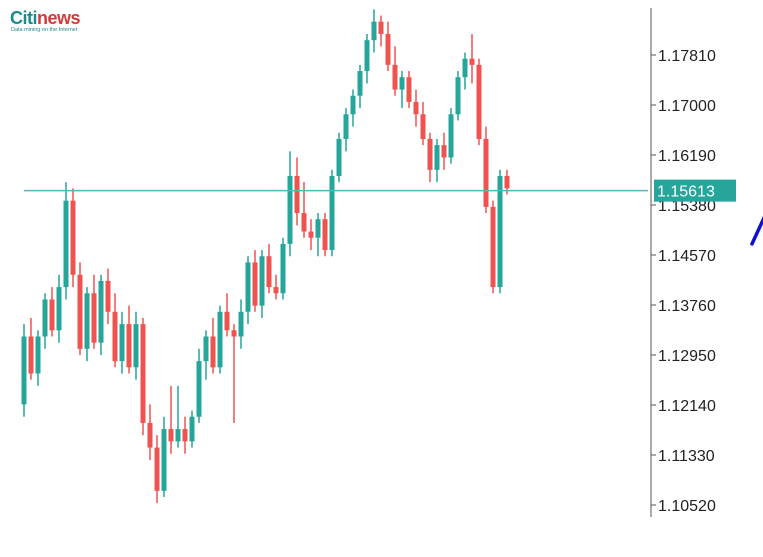 This screenshot has width=763, height=557. What do you see at coordinates (44, 30) in the screenshot?
I see `logo-tagline: Data mining on the Internet` at bounding box center [44, 30].